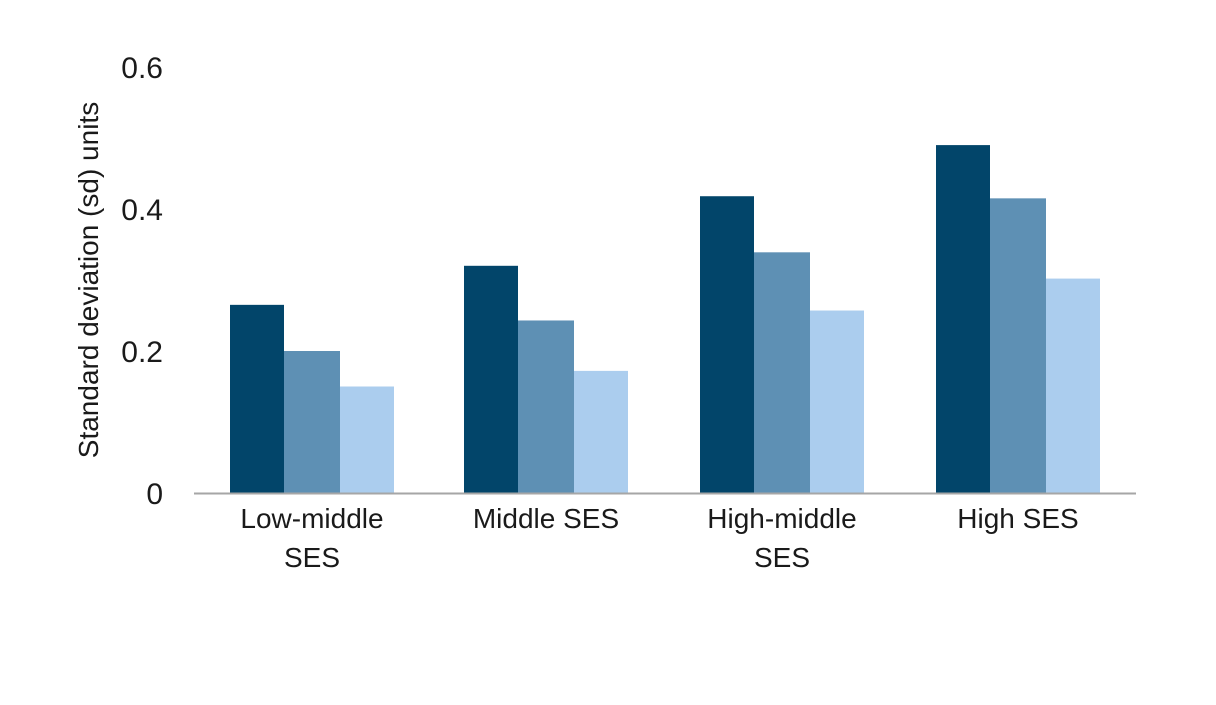  Describe the element at coordinates (142, 68) in the screenshot. I see `y-tick-label: 0.6` at that location.